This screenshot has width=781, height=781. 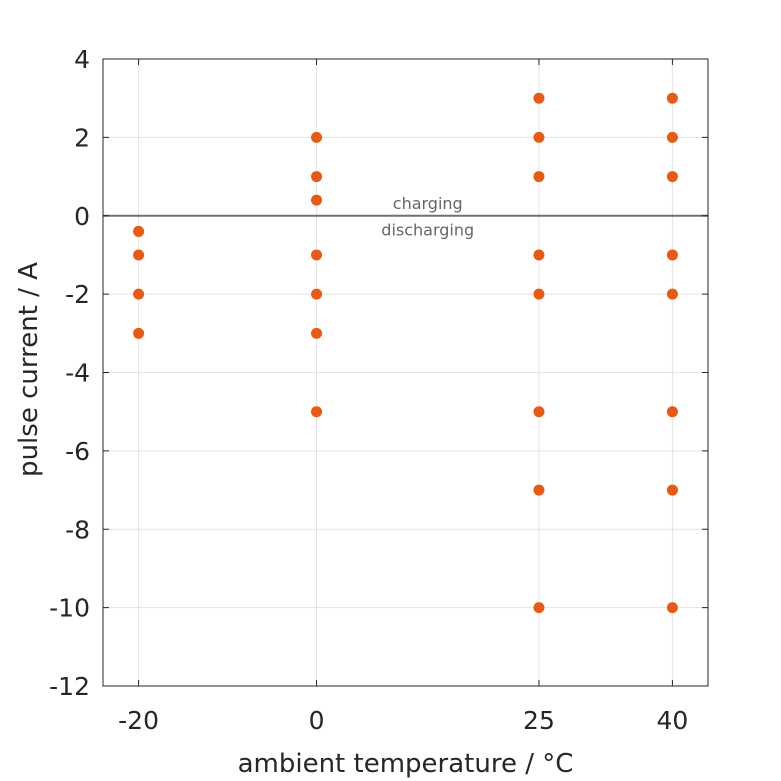 What do you see at coordinates (77, 294) in the screenshot?
I see `y-tick-label: -2` at bounding box center [77, 294].